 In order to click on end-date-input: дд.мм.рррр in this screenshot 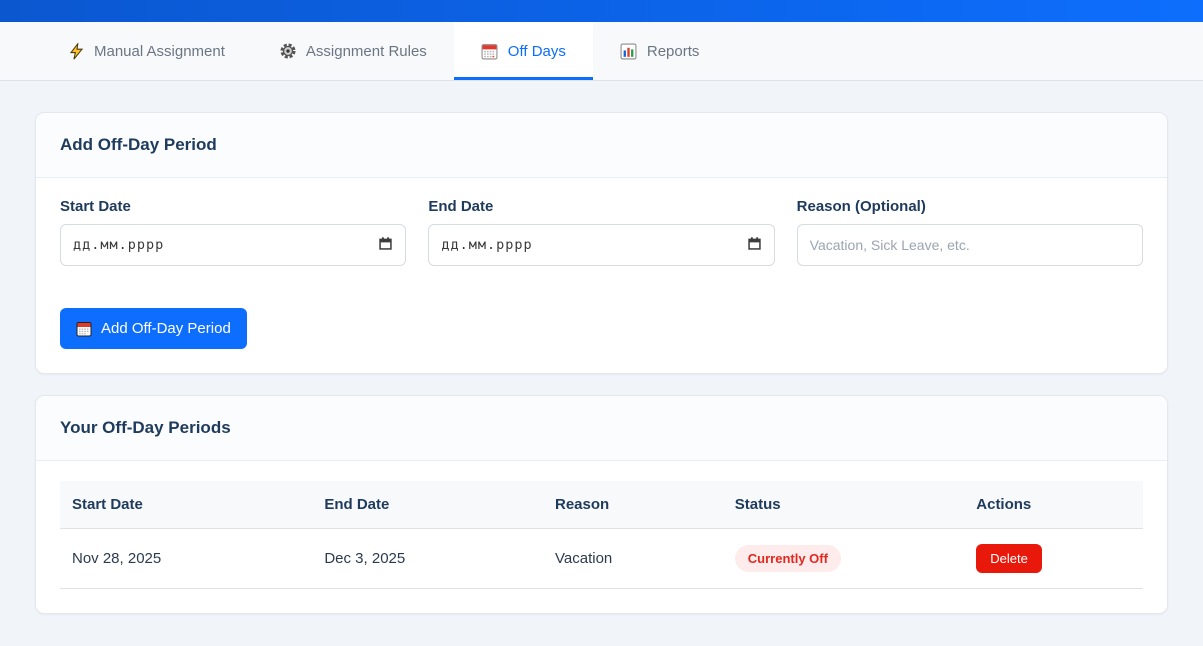, I will do `click(601, 245)`.